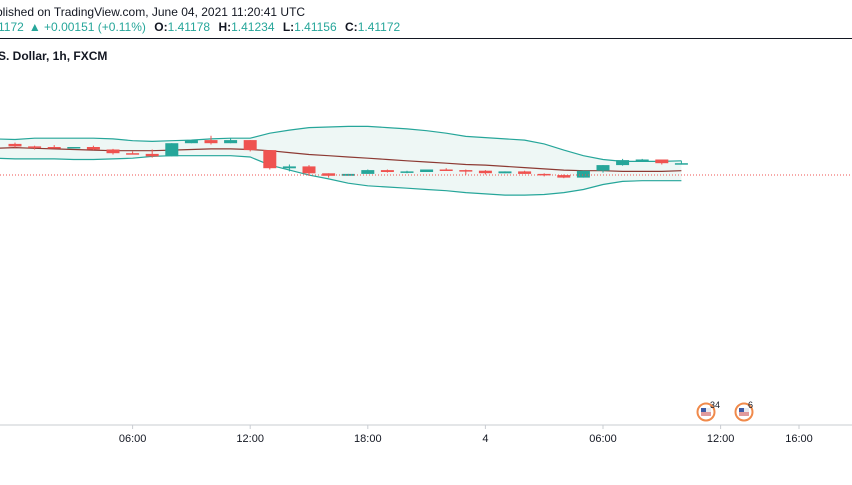 The height and width of the screenshot is (485, 852). I want to click on close-value: 1.41172, so click(379, 27).